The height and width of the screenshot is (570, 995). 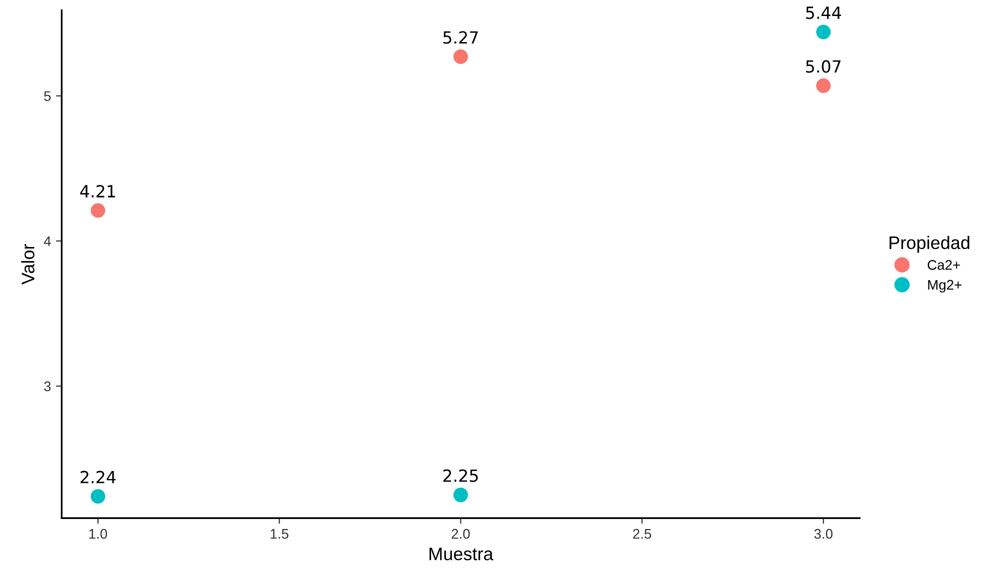 What do you see at coordinates (47, 386) in the screenshot?
I see `y-tick-label: 3` at bounding box center [47, 386].